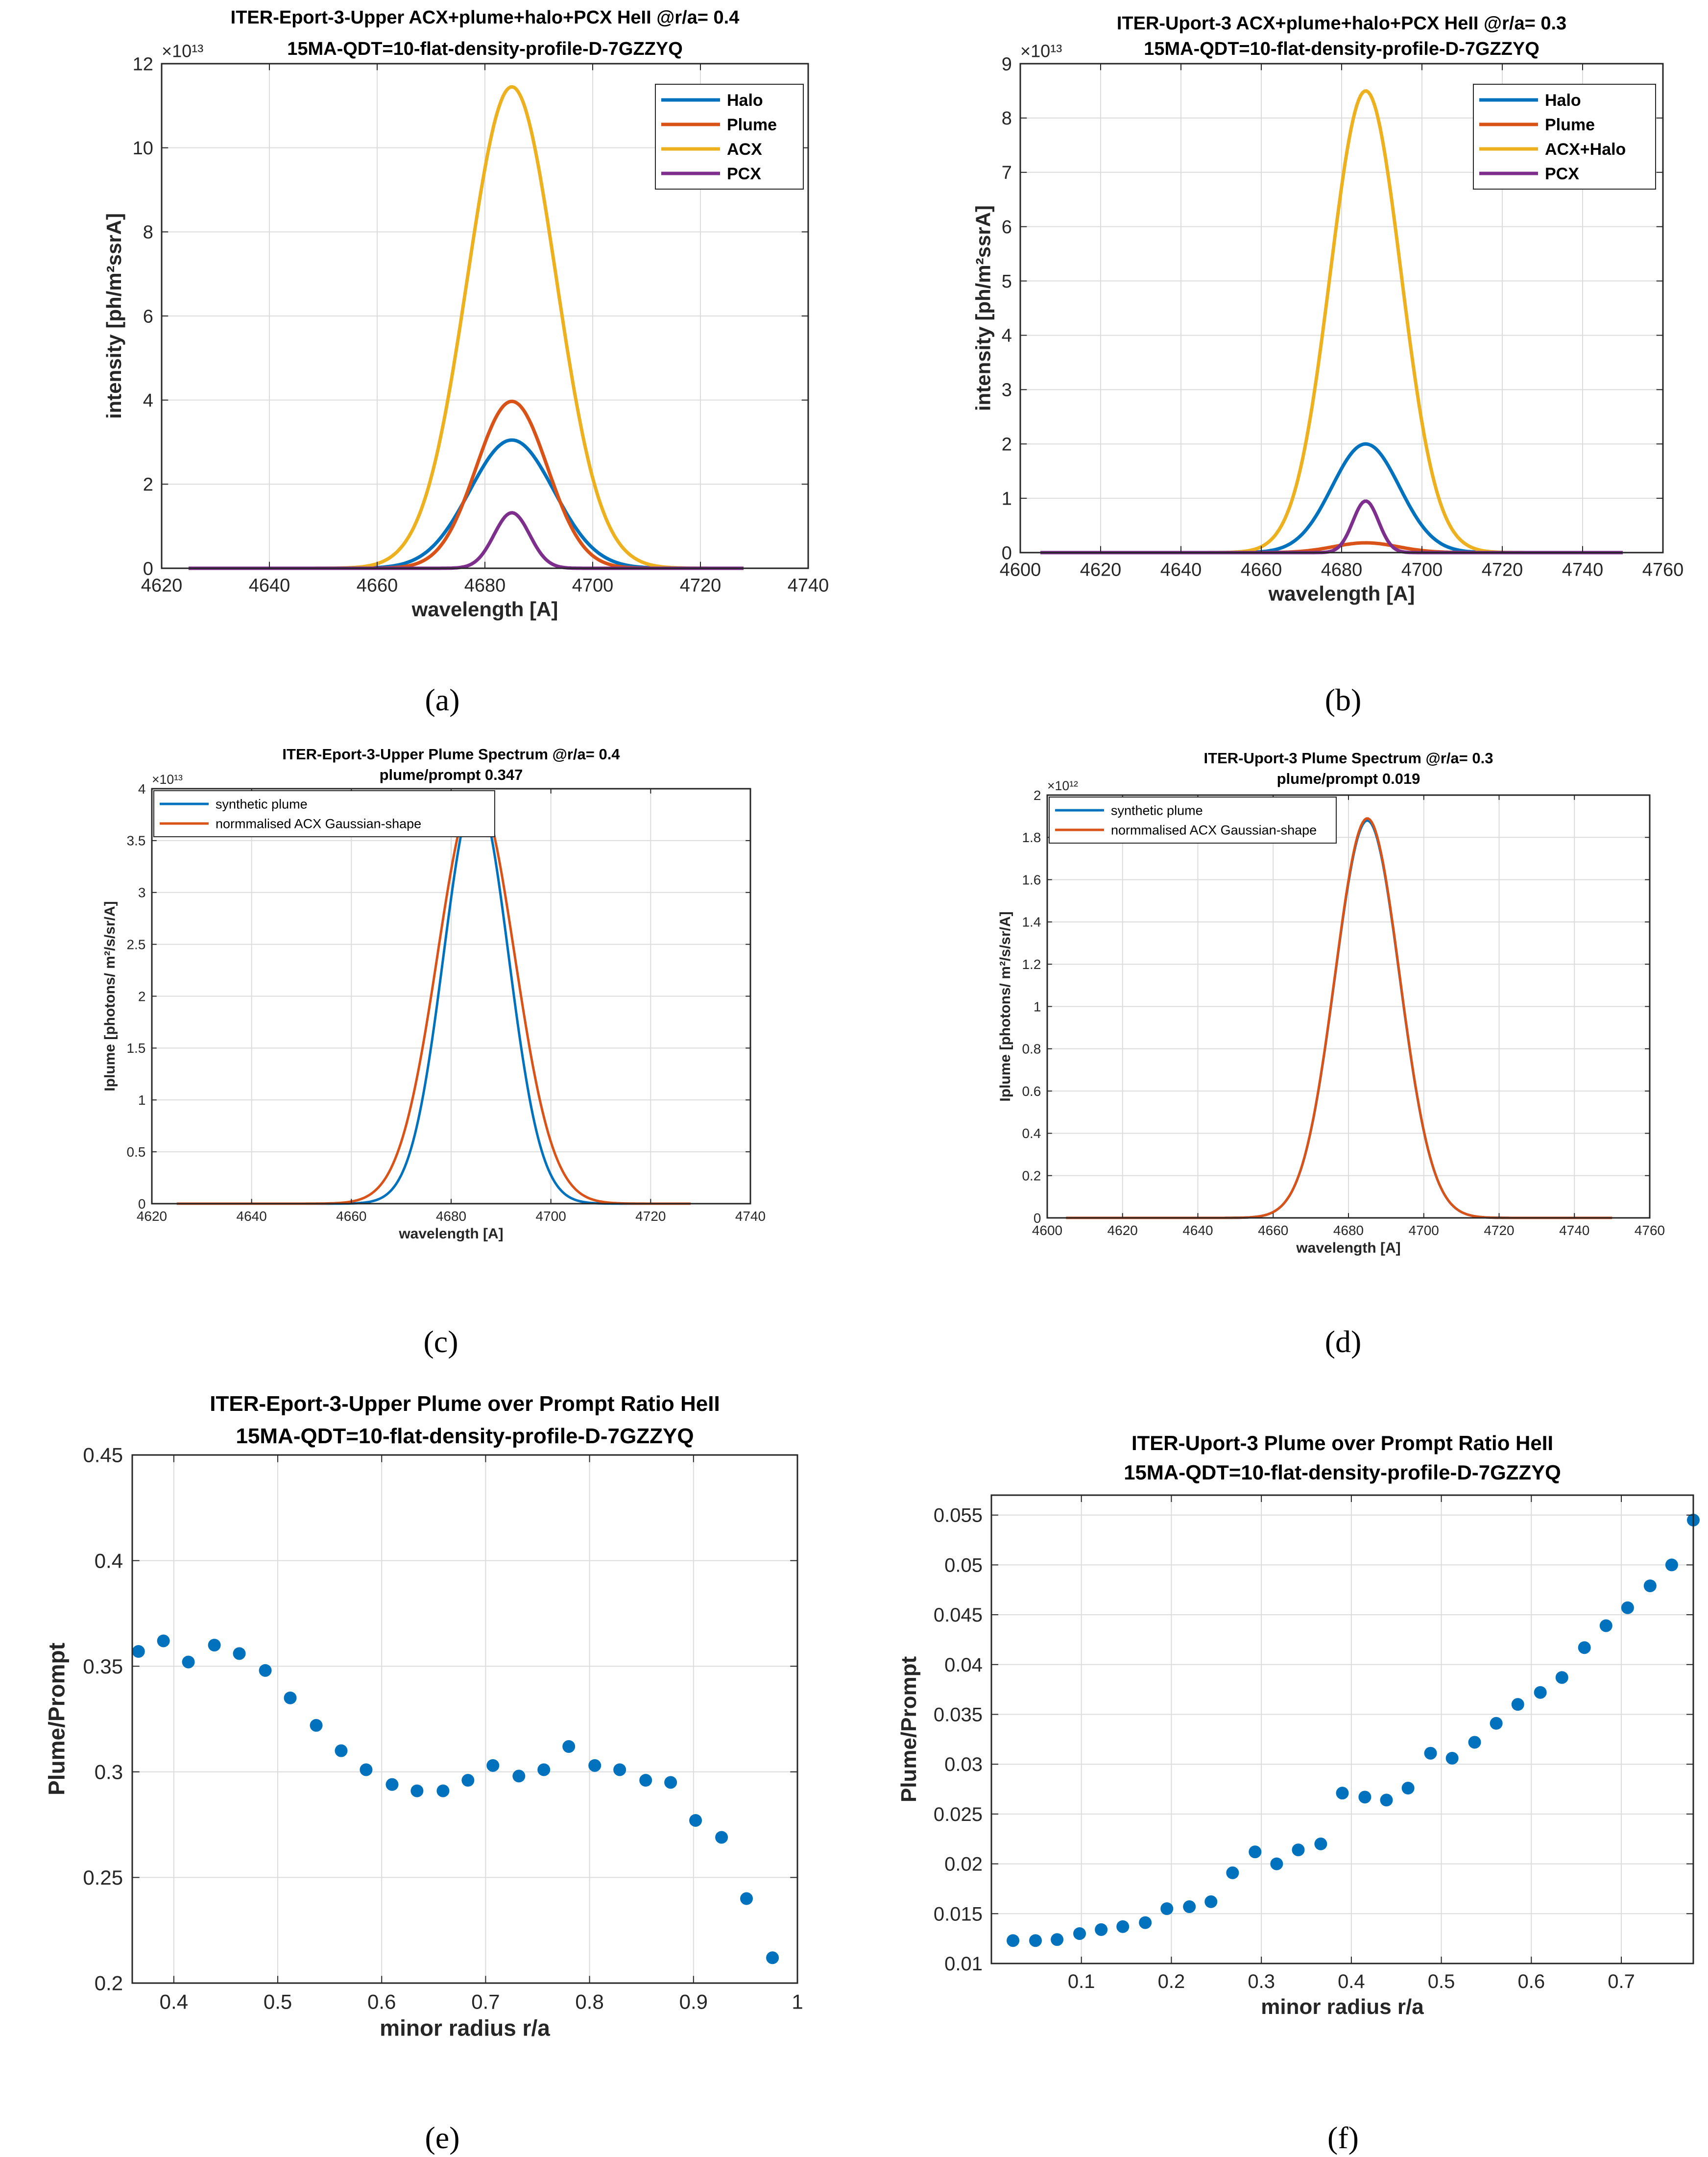 Image resolution: width=1708 pixels, height=2157 pixels. I want to click on chart-e, so click(464, 1719).